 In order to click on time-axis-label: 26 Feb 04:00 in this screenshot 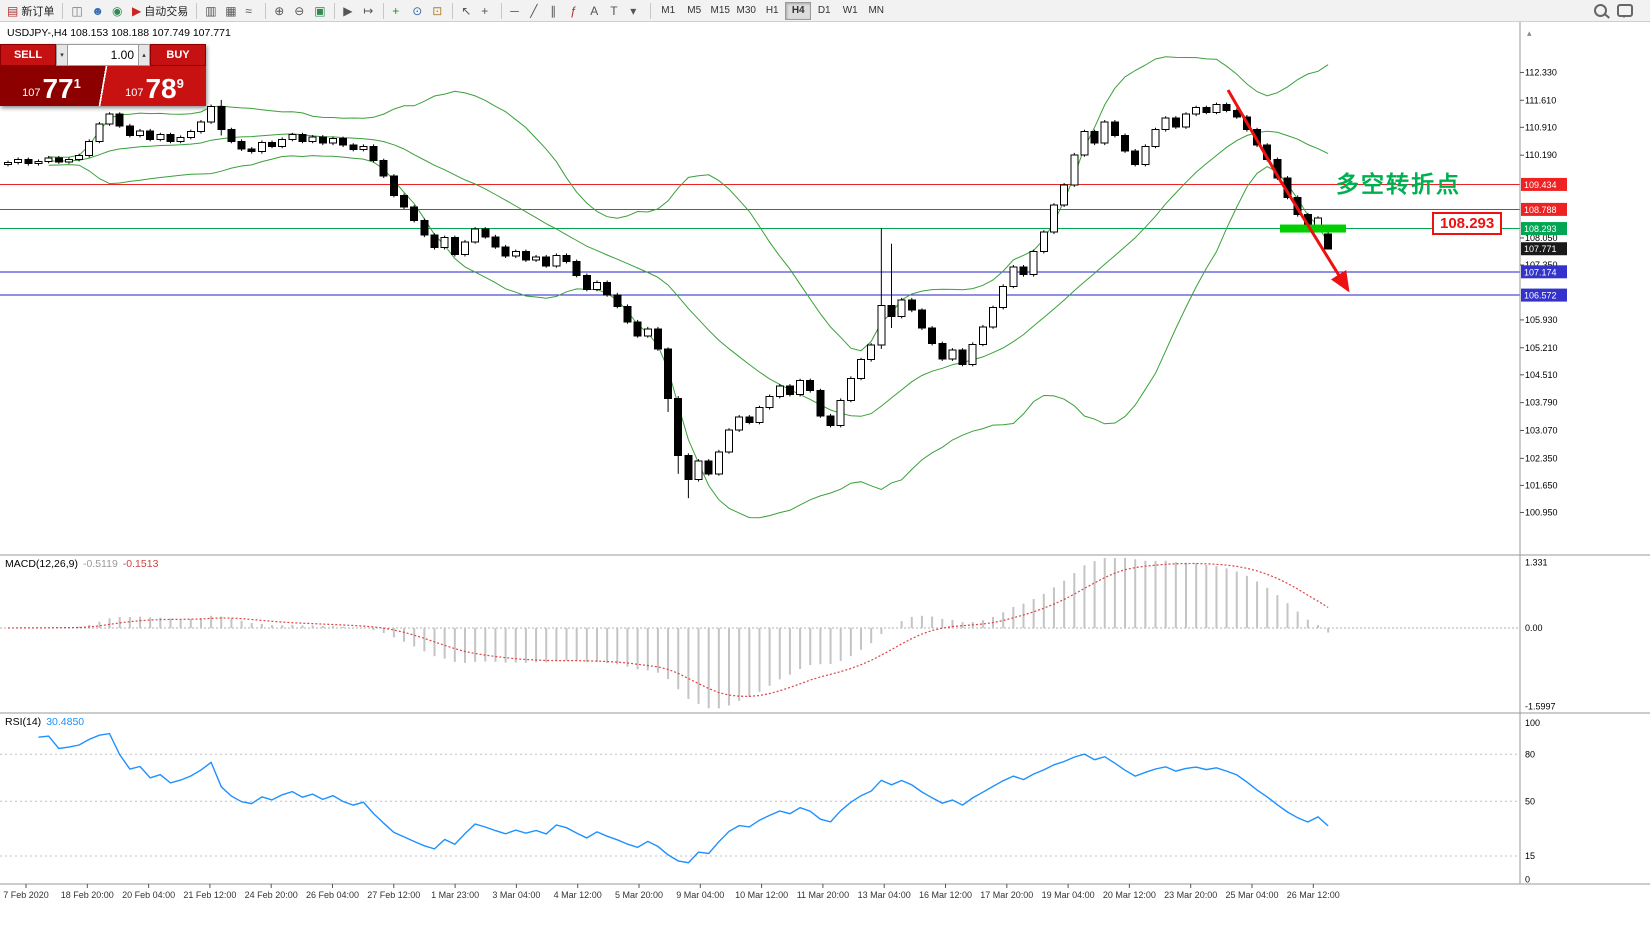, I will do `click(332, 895)`.